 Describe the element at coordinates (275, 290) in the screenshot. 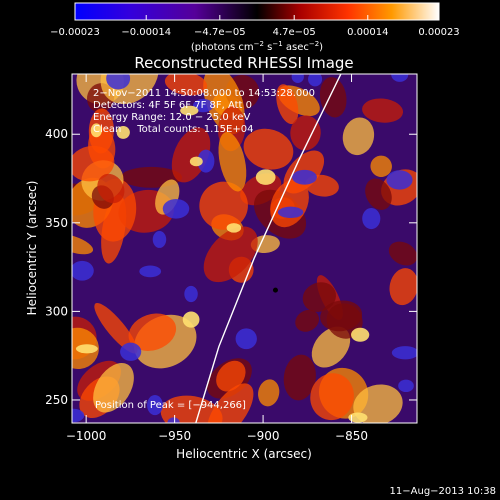

I see `peak-marker` at that location.